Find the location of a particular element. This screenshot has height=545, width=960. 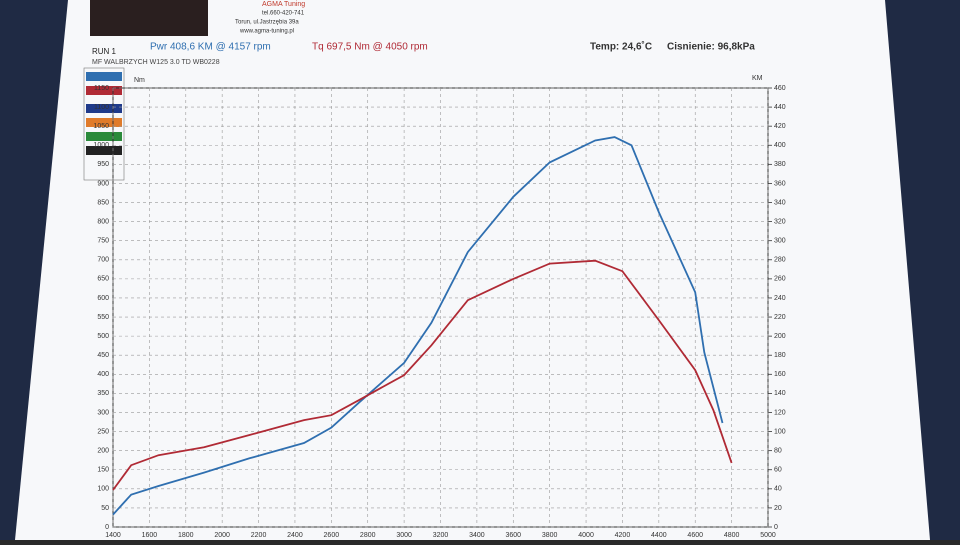

x-tick-label: 4800 is located at coordinates (732, 535).